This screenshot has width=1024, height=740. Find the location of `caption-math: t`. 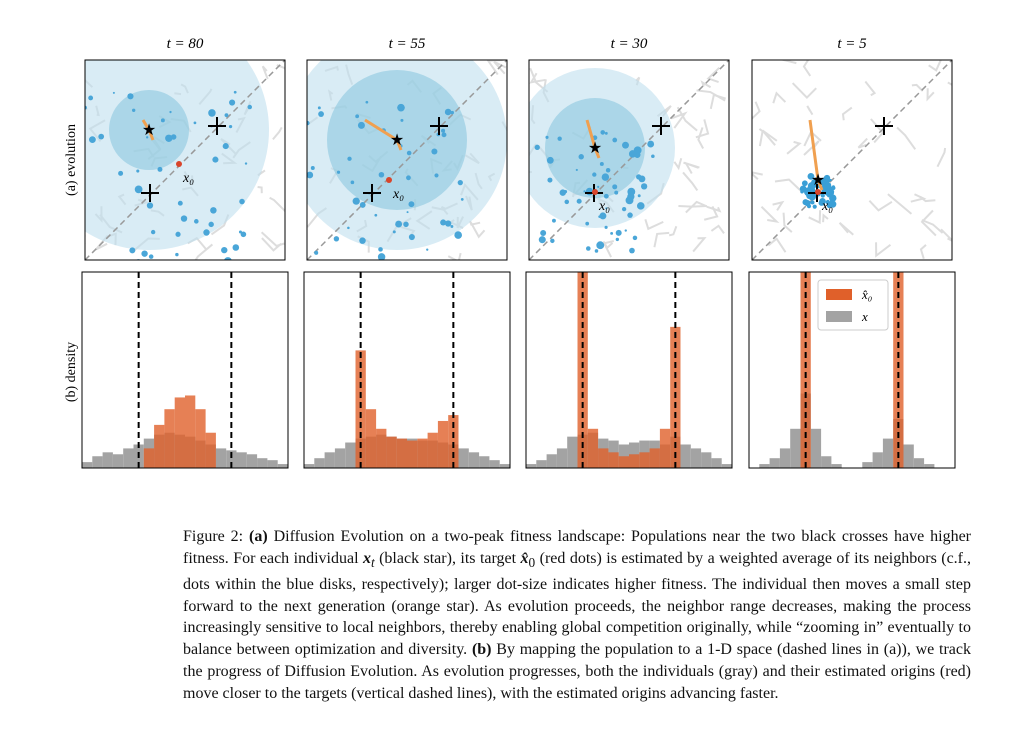

caption-math: t is located at coordinates (372, 562).